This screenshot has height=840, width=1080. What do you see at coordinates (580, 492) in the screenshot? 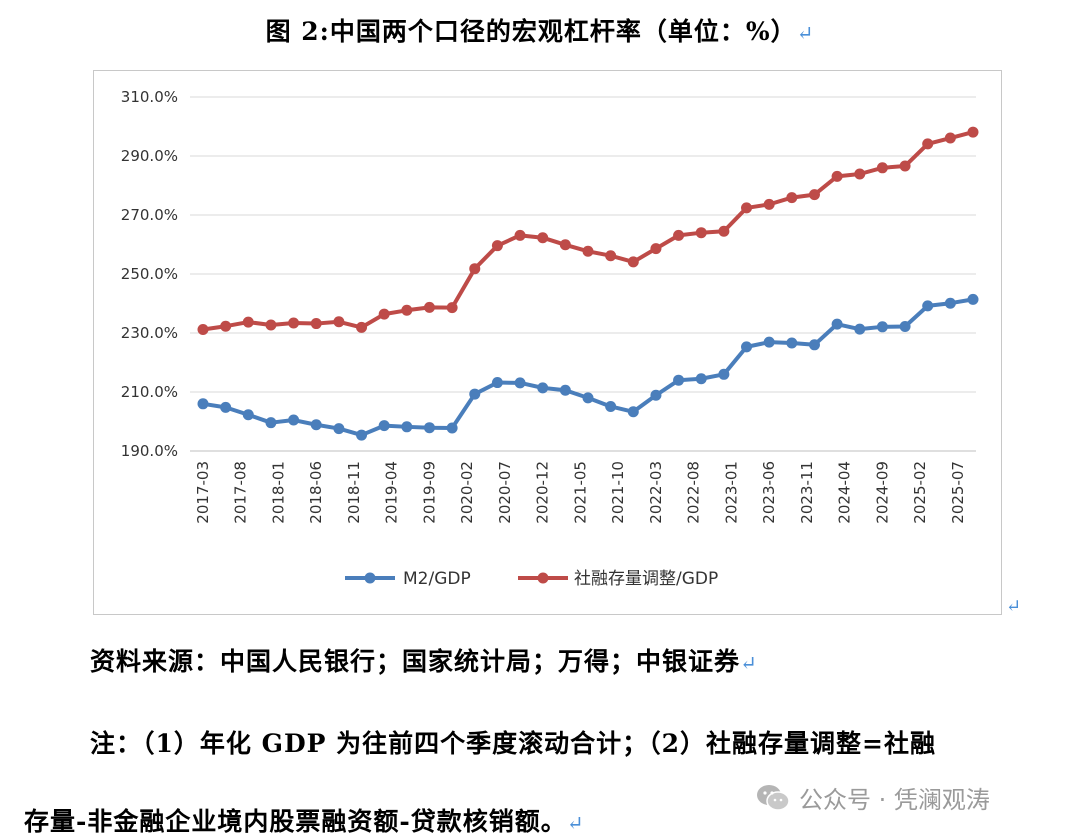
I see `x-tick-label: 2021-05` at bounding box center [580, 492].